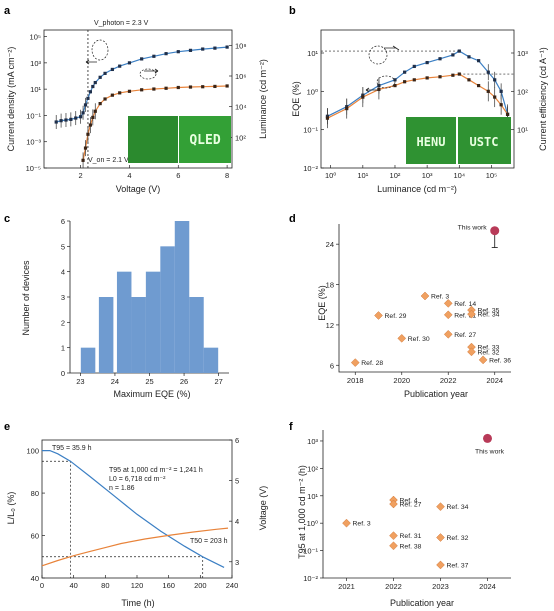 This screenshot has width=554, height=611. What do you see at coordinates (417, 189) in the screenshot?
I see `x-axis-label-b: Luminance (cd m⁻²)` at bounding box center [417, 189].